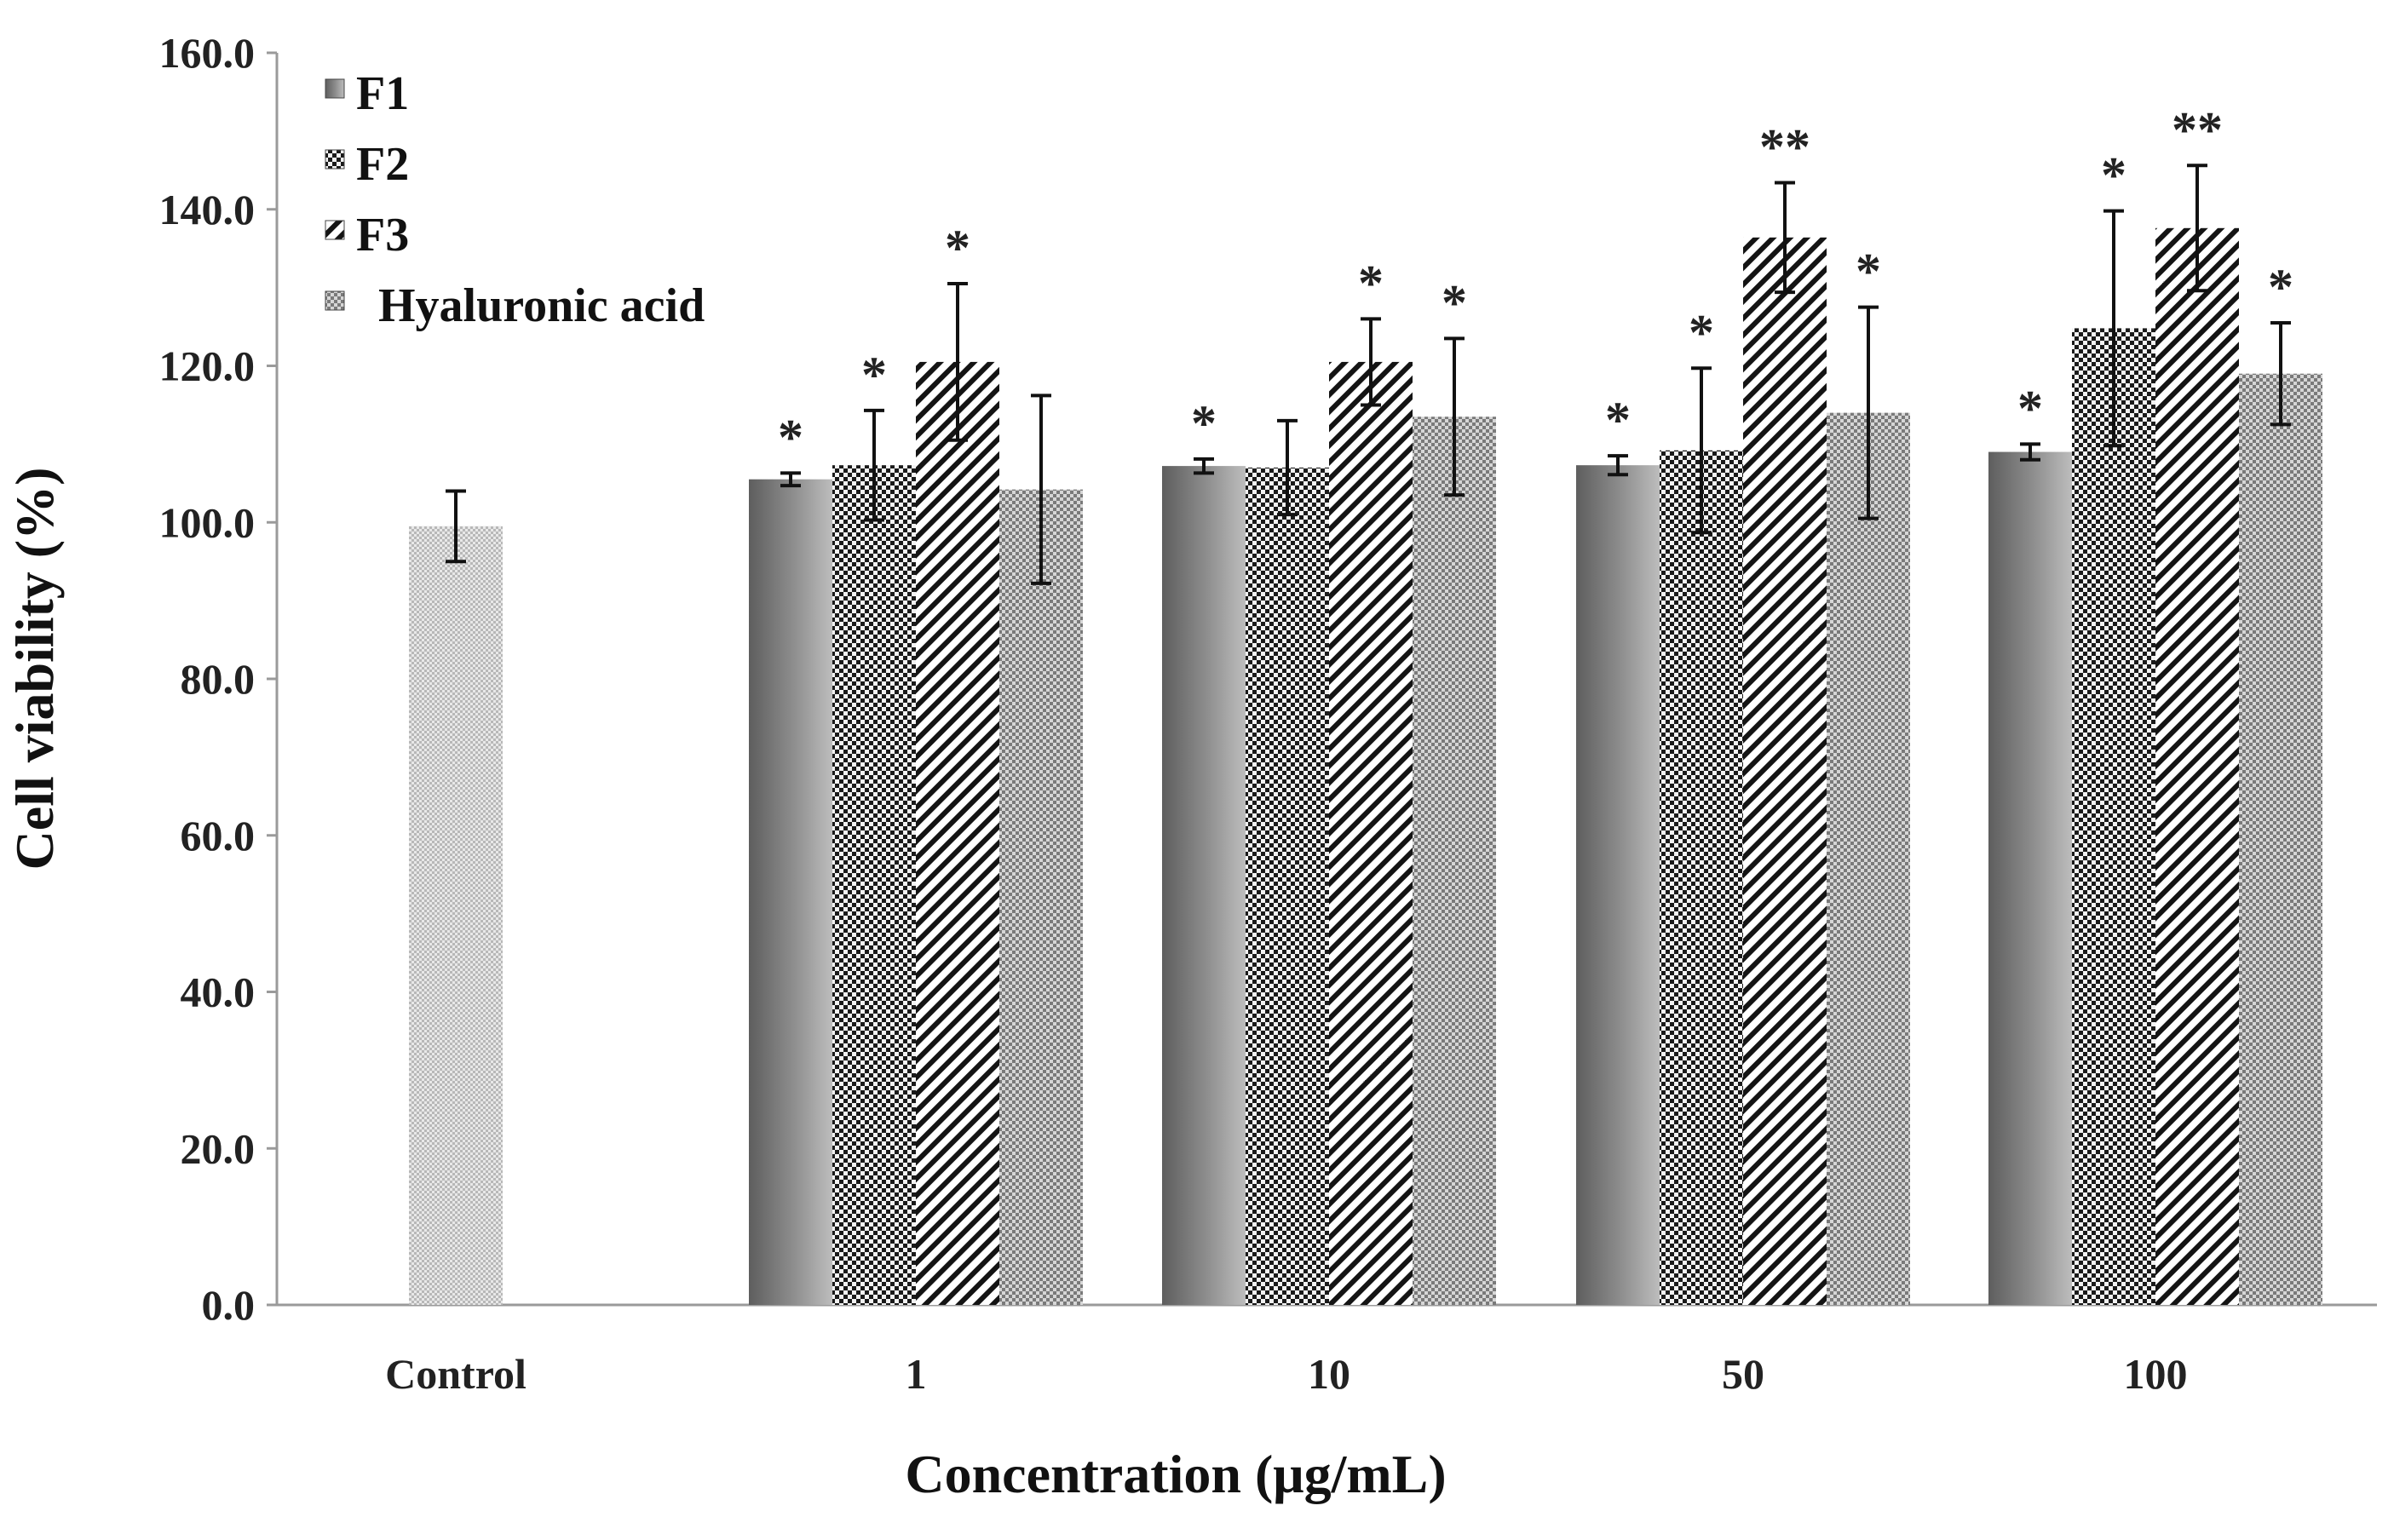  Describe the element at coordinates (456, 915) in the screenshot. I see `bar-control` at that location.